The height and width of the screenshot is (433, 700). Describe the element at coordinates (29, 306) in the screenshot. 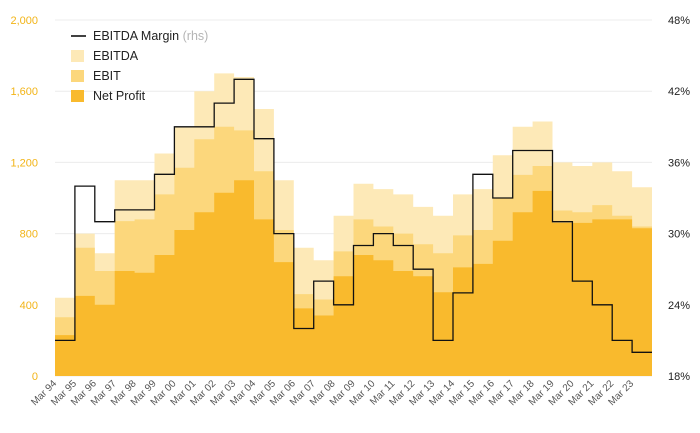

I see `left-tick-label: 400` at that location.